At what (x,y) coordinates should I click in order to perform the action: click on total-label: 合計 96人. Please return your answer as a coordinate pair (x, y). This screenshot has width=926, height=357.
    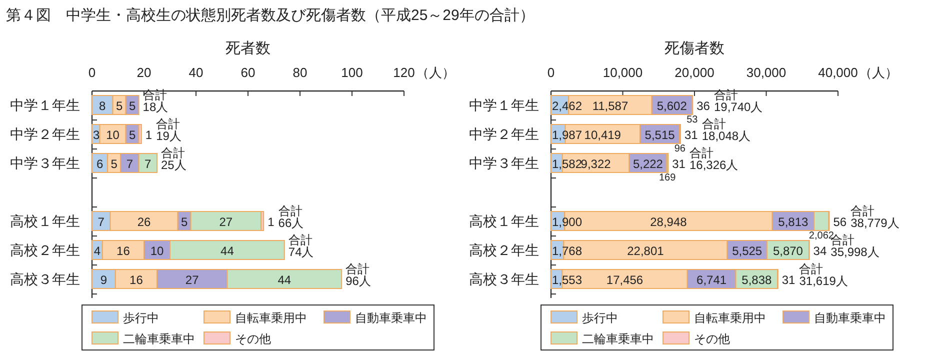
    Looking at the image, I should click on (358, 275).